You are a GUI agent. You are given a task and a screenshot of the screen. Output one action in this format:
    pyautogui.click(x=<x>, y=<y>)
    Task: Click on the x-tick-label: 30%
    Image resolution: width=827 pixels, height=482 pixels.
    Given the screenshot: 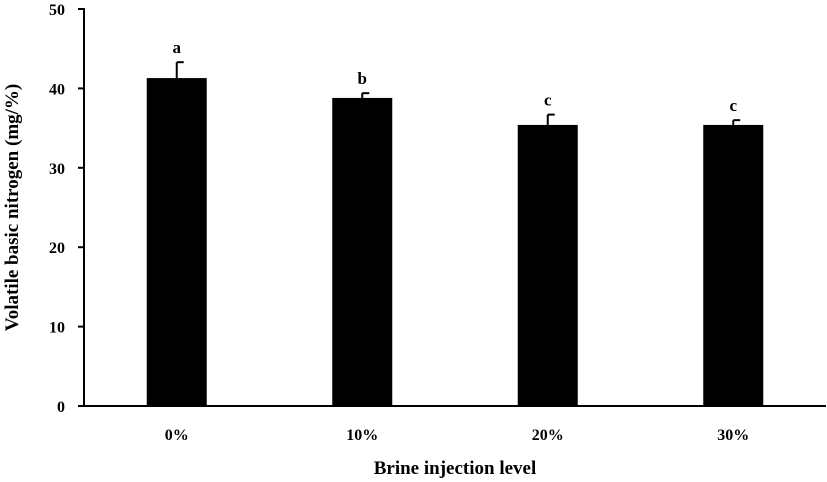 What is the action you would take?
    pyautogui.click(x=733, y=435)
    